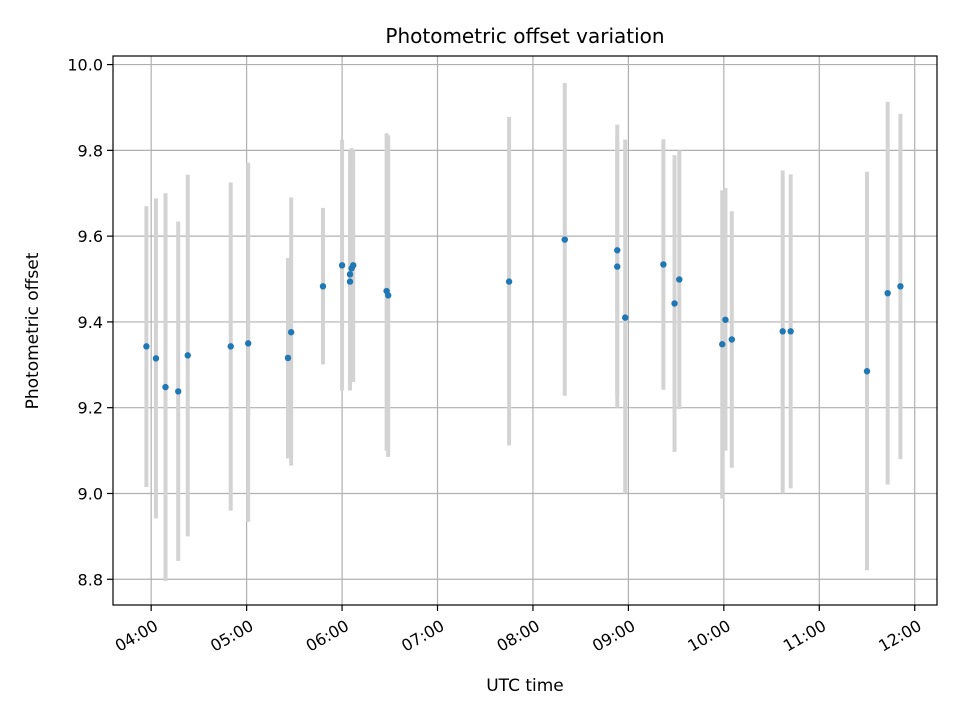  What do you see at coordinates (90, 236) in the screenshot?
I see `y-tick-label: 9.6` at bounding box center [90, 236].